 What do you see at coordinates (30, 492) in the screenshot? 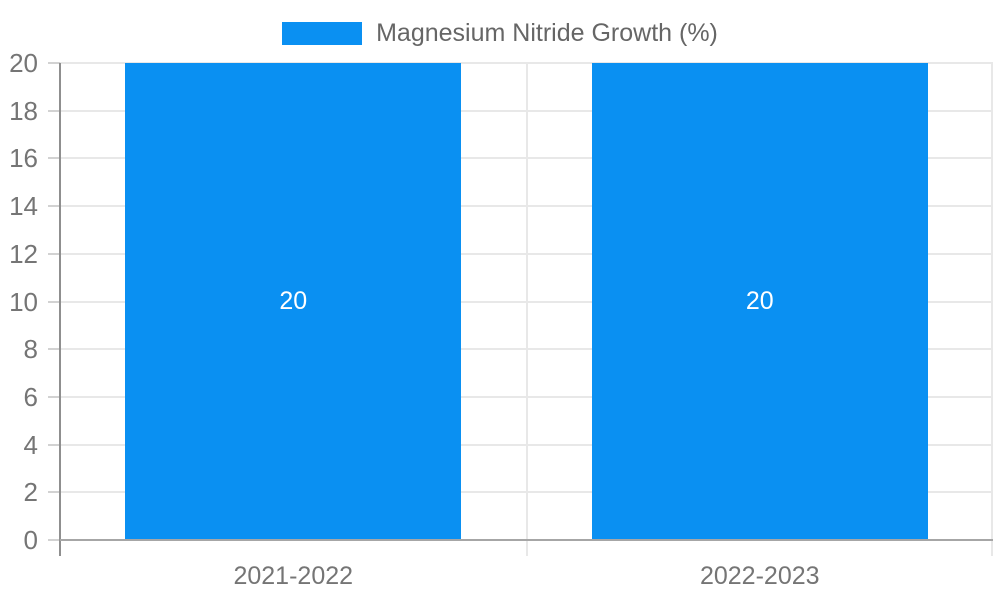
I see `y-tick-label: 2` at bounding box center [30, 492].